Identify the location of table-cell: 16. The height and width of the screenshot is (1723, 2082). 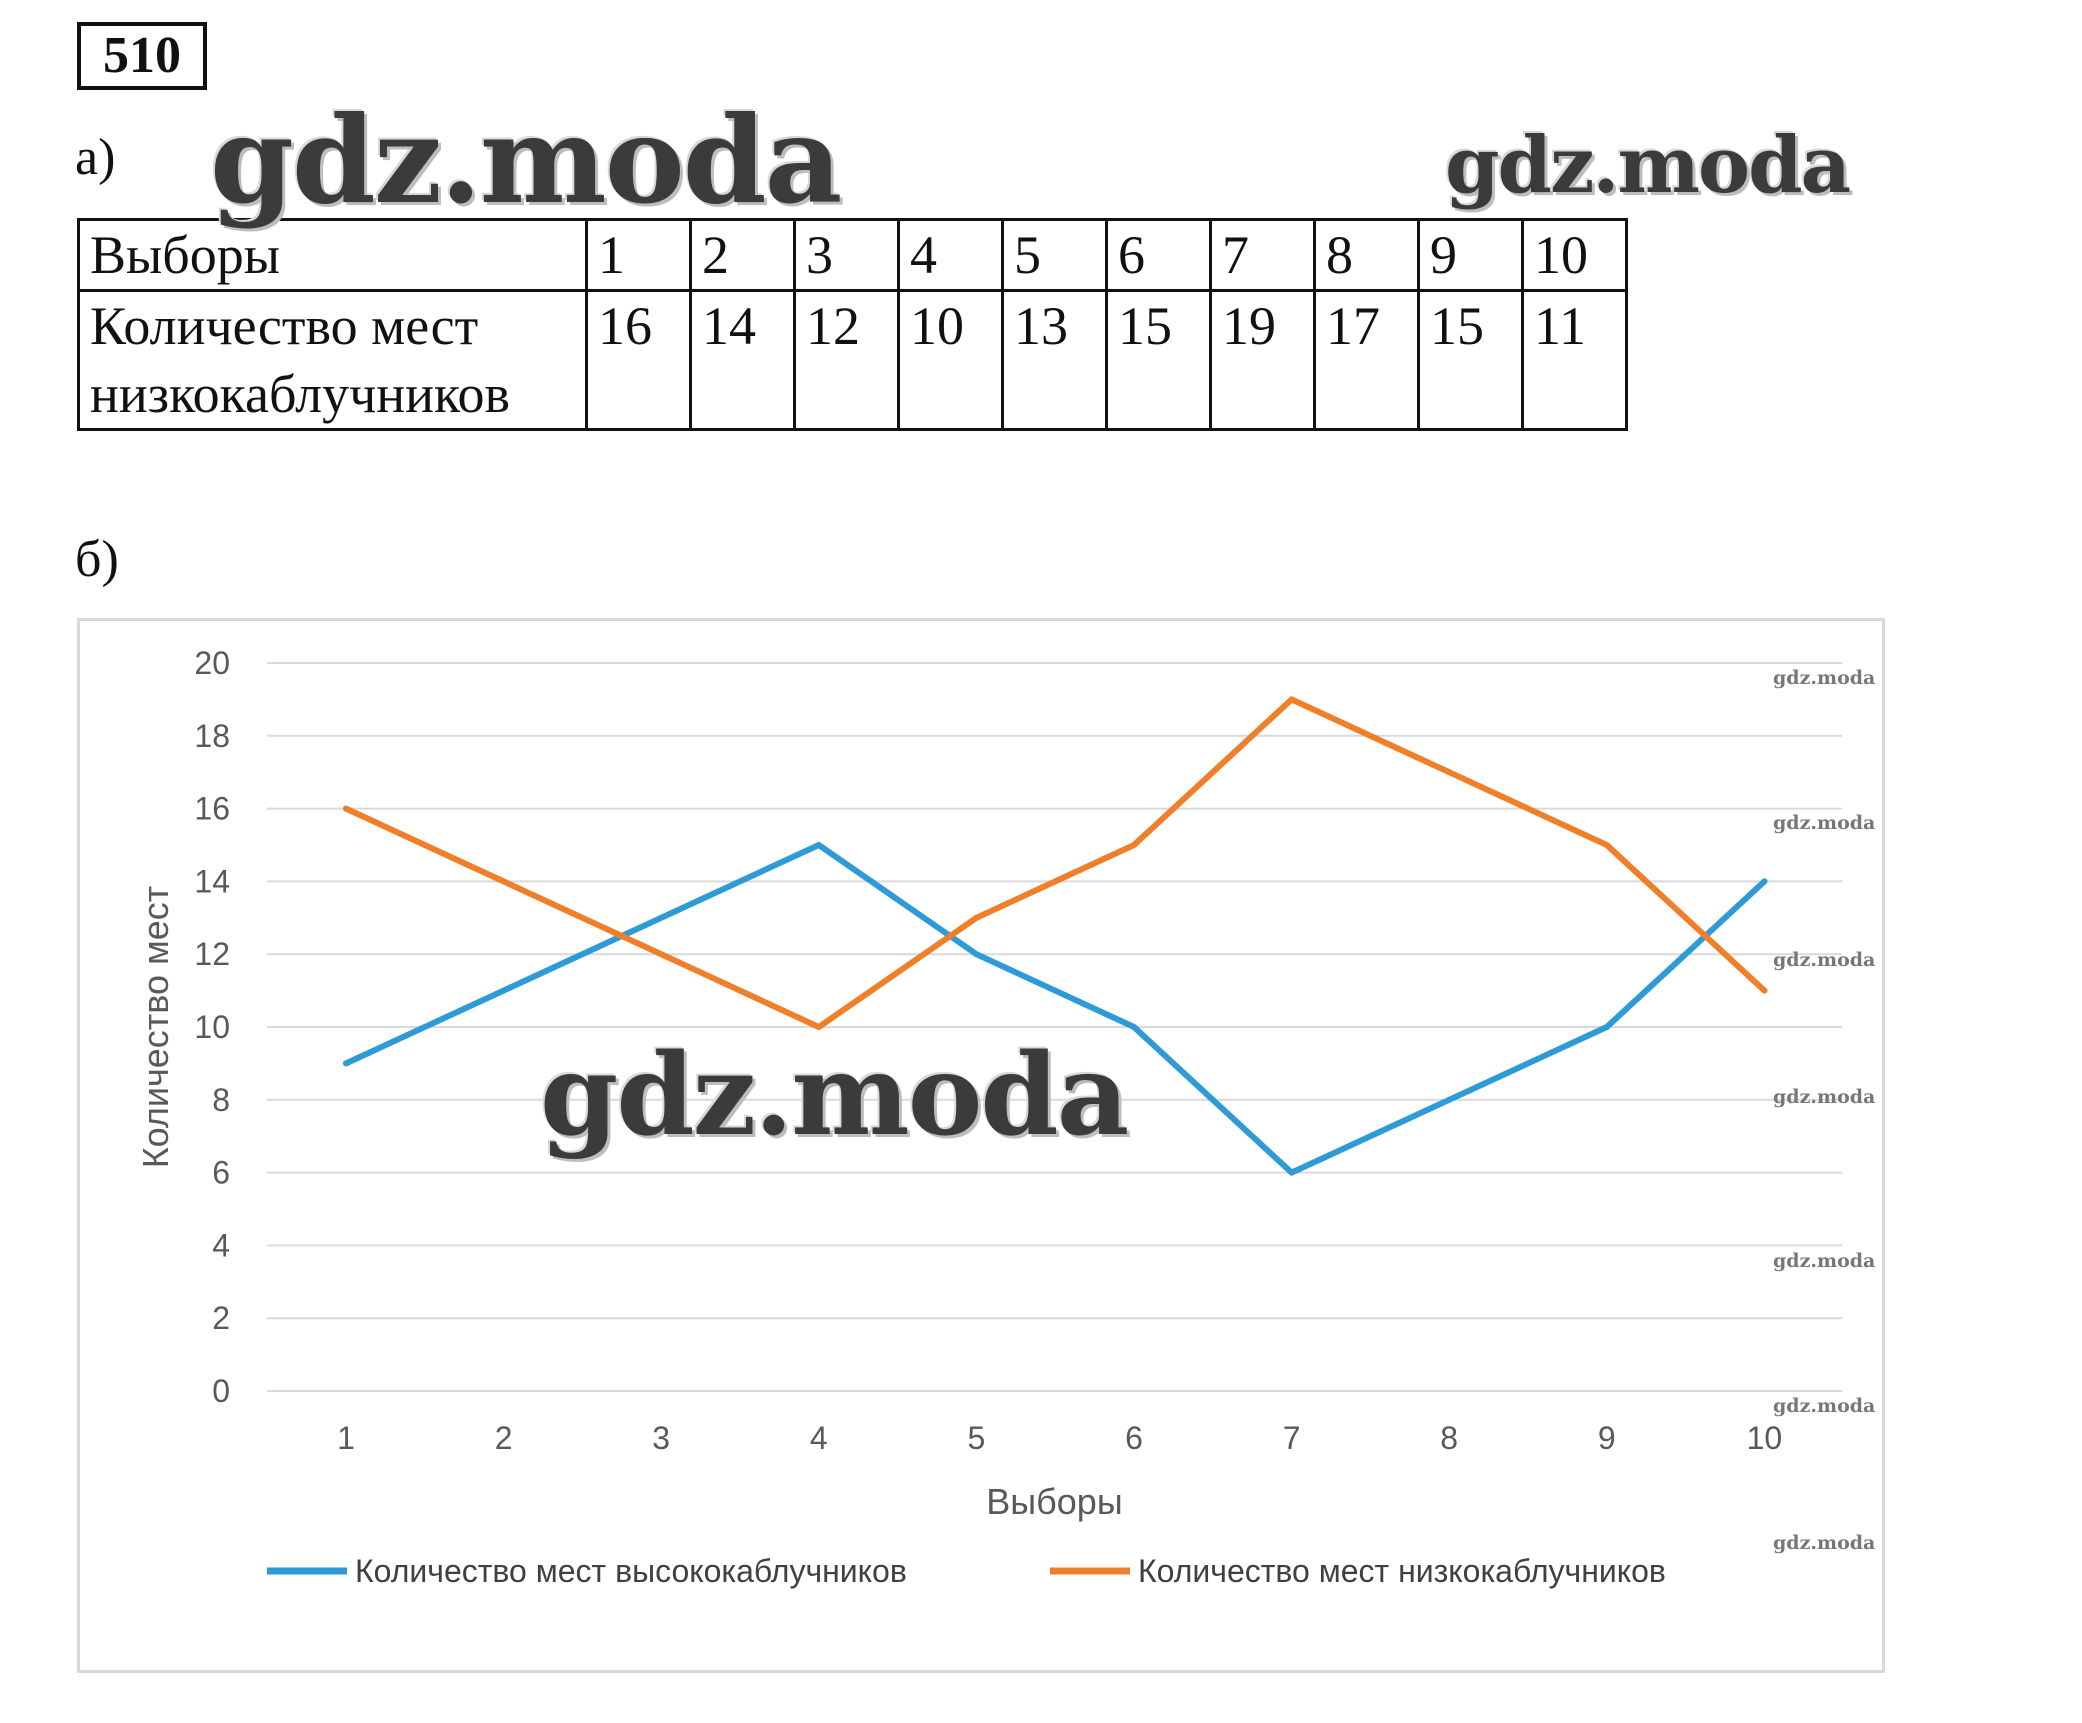
(638, 360).